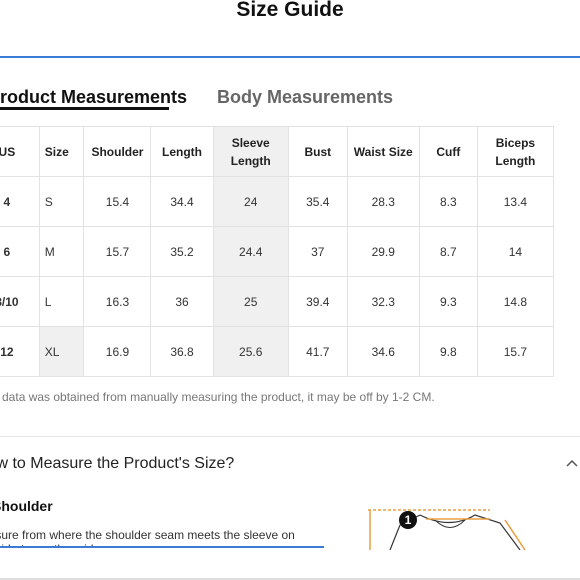 The width and height of the screenshot is (580, 580). I want to click on diagram: 1, so click(447, 529).